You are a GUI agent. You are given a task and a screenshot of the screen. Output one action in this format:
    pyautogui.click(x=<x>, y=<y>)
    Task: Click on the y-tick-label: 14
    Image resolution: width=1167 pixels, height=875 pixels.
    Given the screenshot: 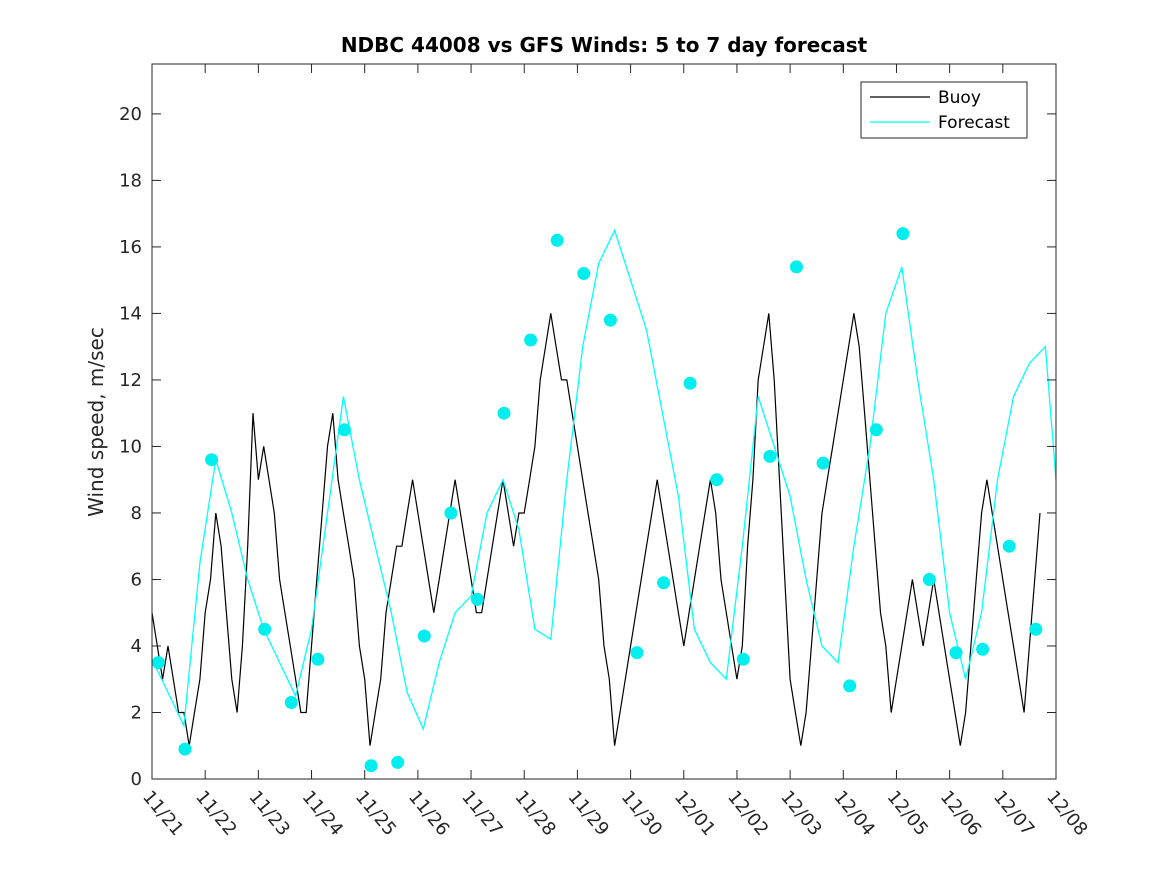 What is the action you would take?
    pyautogui.click(x=130, y=313)
    